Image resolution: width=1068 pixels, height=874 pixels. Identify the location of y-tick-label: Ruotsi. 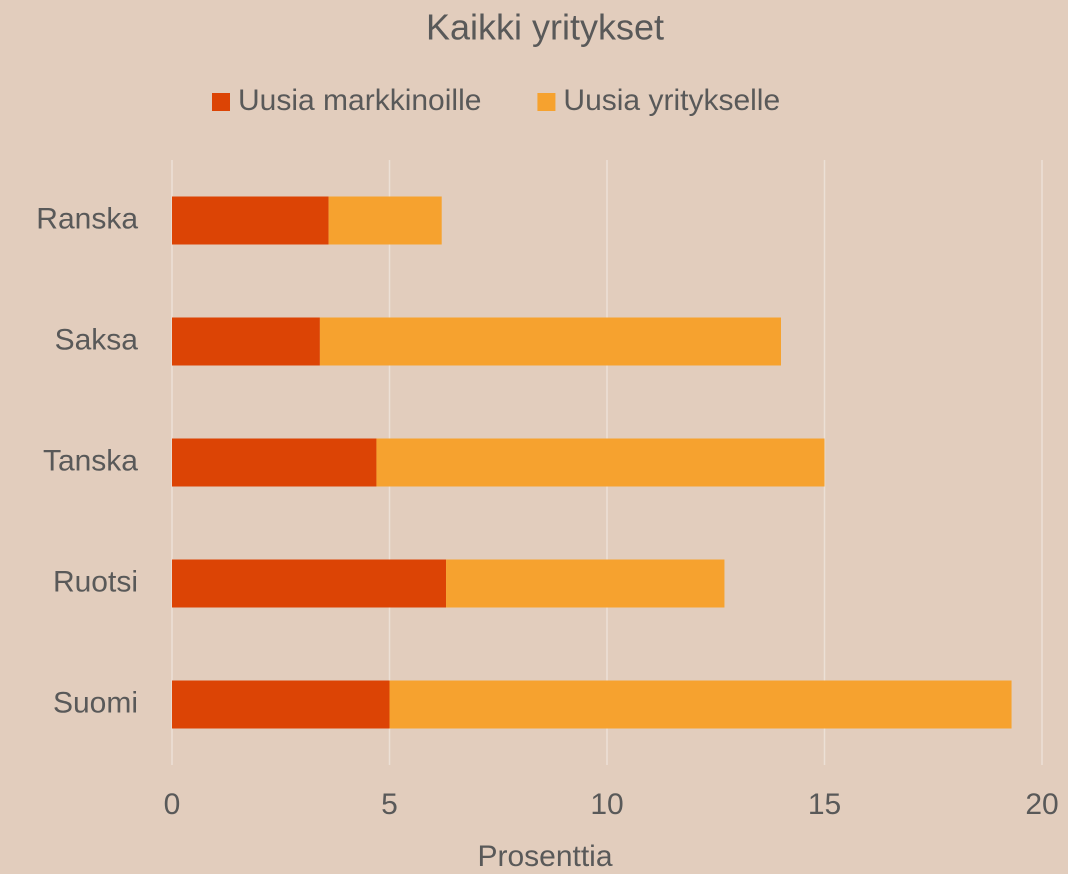
(95, 581).